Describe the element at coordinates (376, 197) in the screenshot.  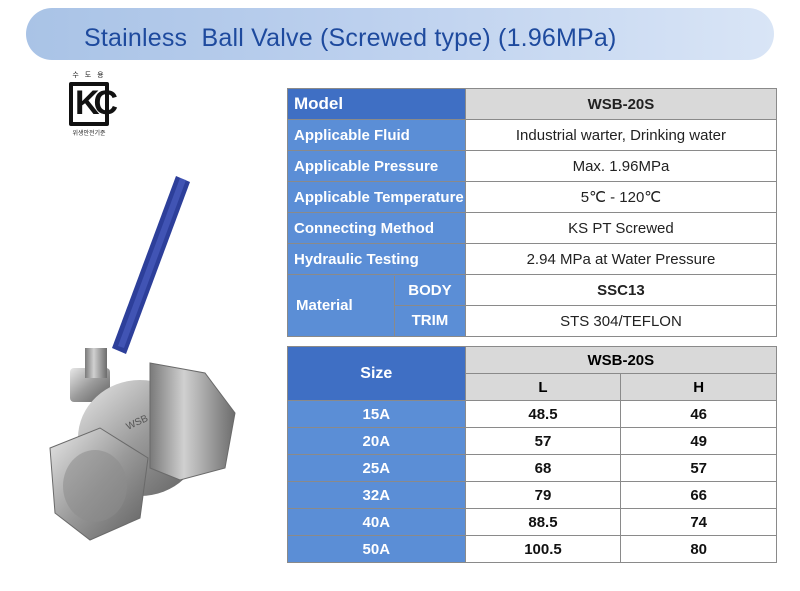
I see `spec-label-temperature: Applicable Temperature` at that location.